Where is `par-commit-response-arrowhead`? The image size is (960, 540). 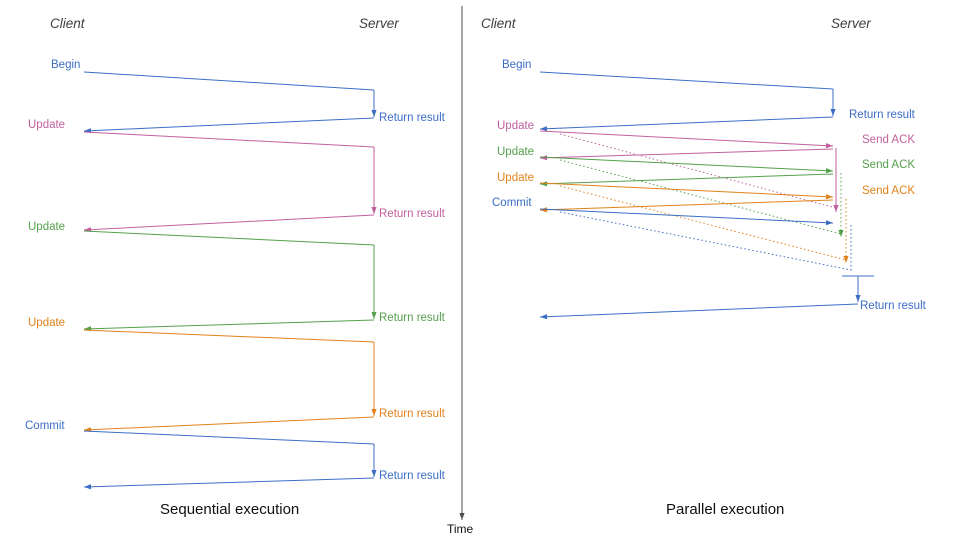 par-commit-response-arrowhead is located at coordinates (544, 317).